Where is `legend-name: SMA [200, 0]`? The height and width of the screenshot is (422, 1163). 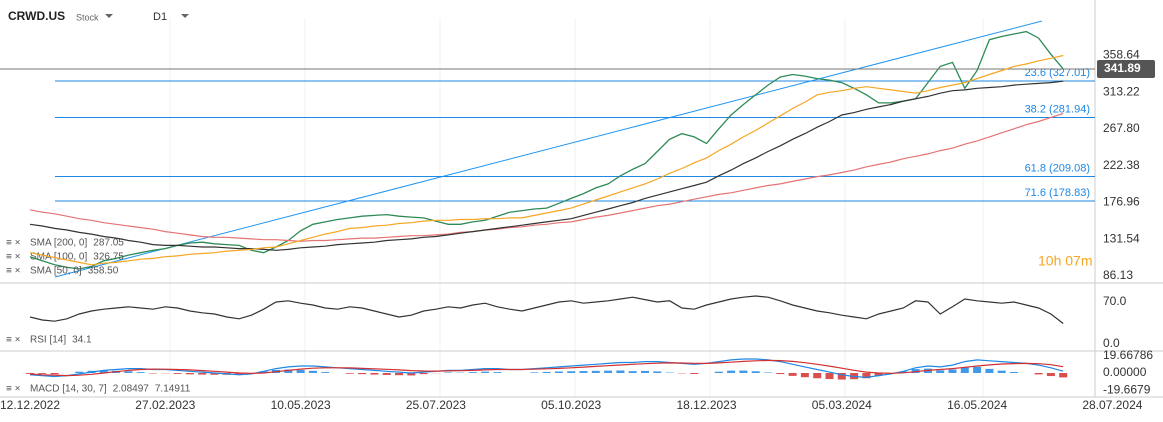 legend-name: SMA [200, 0] is located at coordinates (58, 243).